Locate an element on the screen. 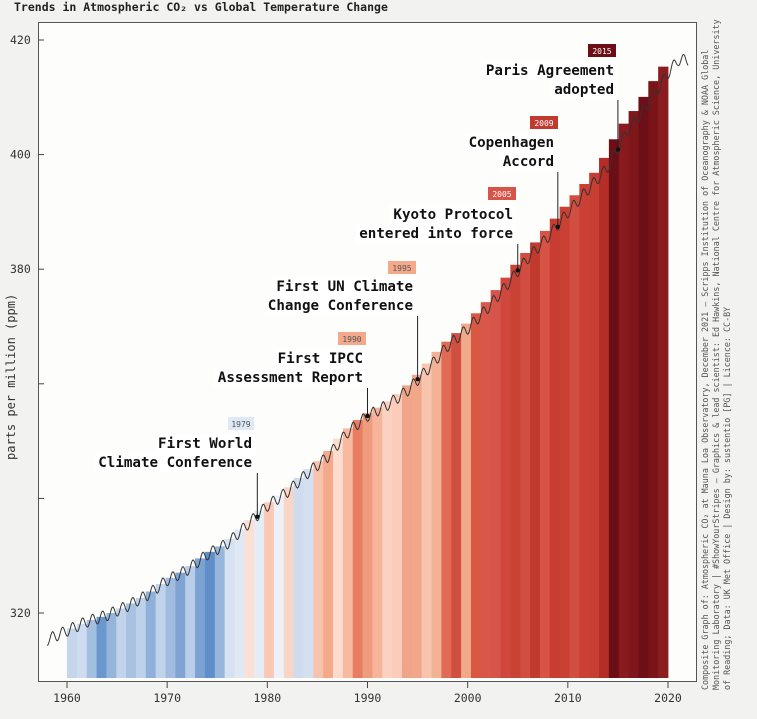  annotation-text-2005-1: entered into force is located at coordinates (436, 234).